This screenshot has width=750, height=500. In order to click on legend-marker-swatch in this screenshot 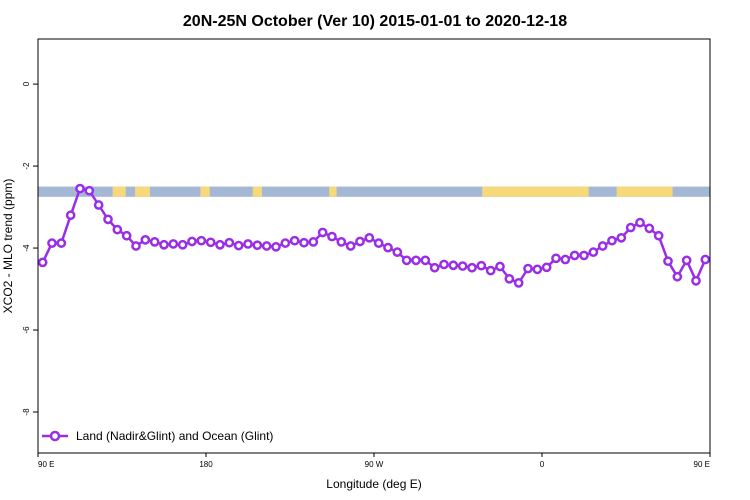, I will do `click(55, 436)`.